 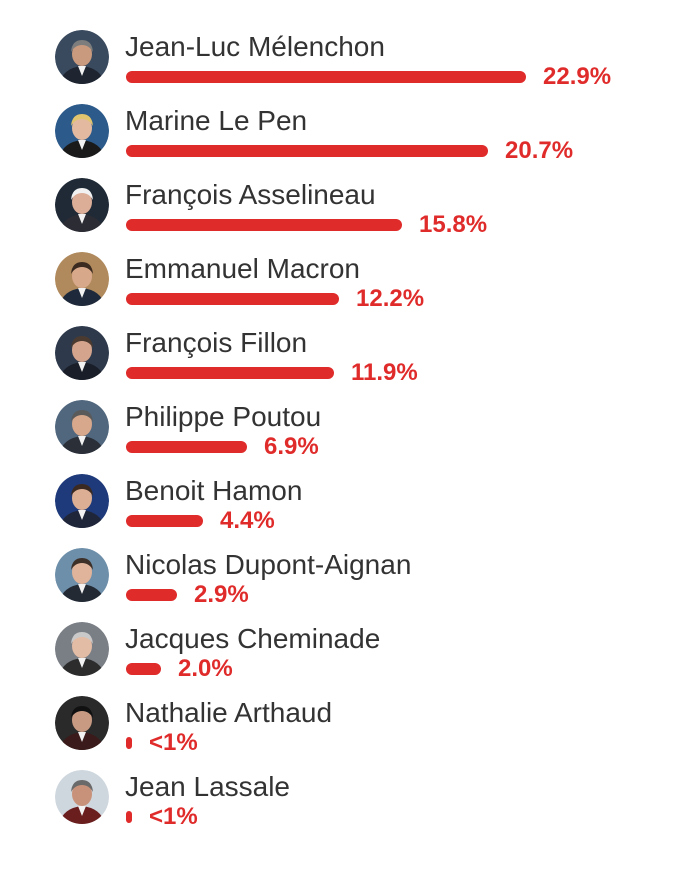 I want to click on chart-row: François Fillon 11.9%, so click(x=350, y=363).